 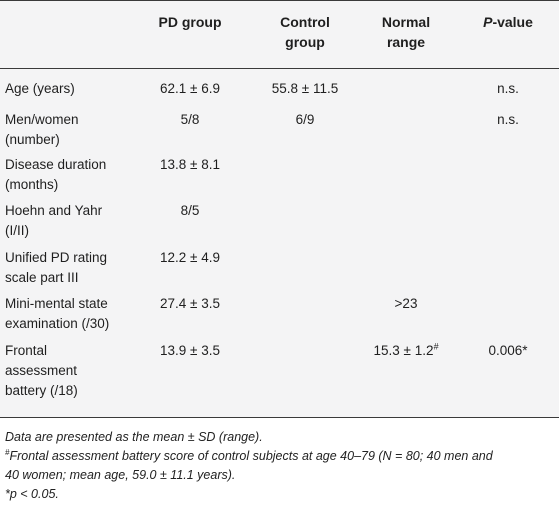 What do you see at coordinates (190, 119) in the screenshot?
I see `cell-pd: 5/8` at bounding box center [190, 119].